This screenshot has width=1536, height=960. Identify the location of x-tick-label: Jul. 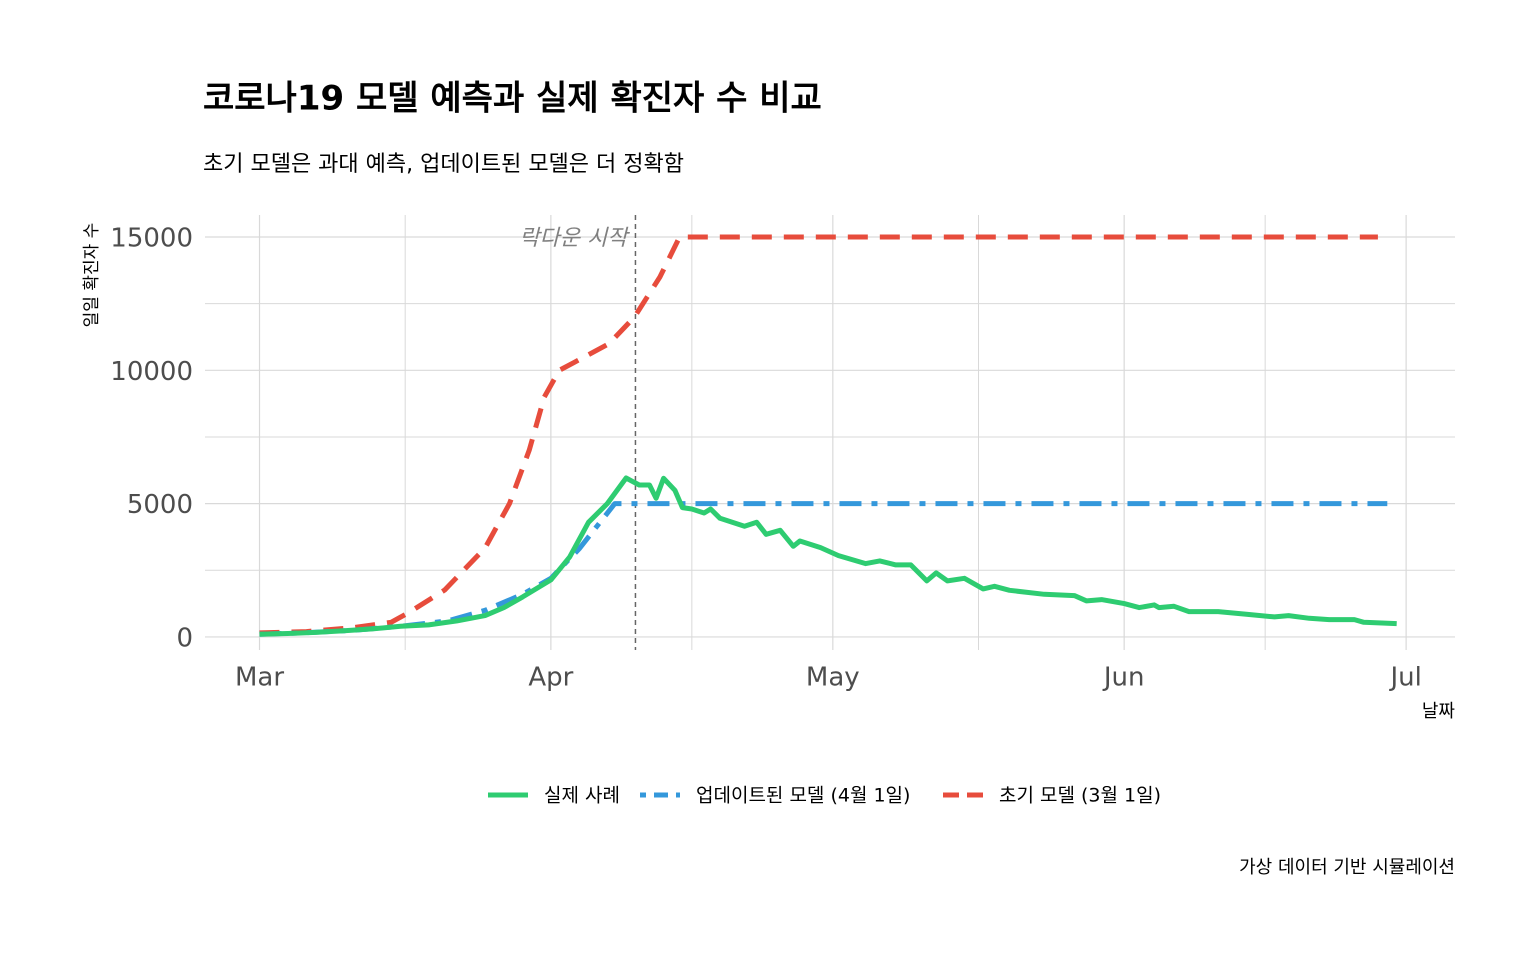
(1404, 678).